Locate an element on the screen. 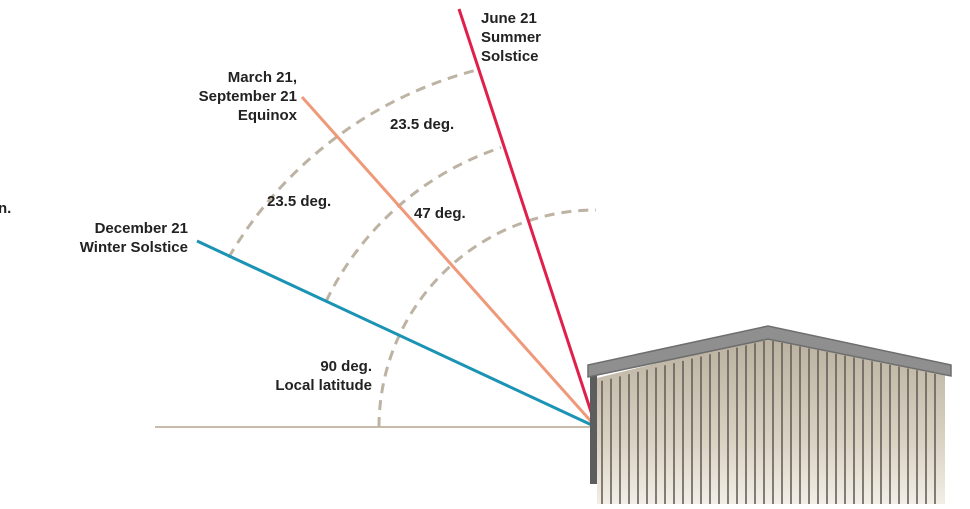 This screenshot has width=970, height=509. building is located at coordinates (769, 414).